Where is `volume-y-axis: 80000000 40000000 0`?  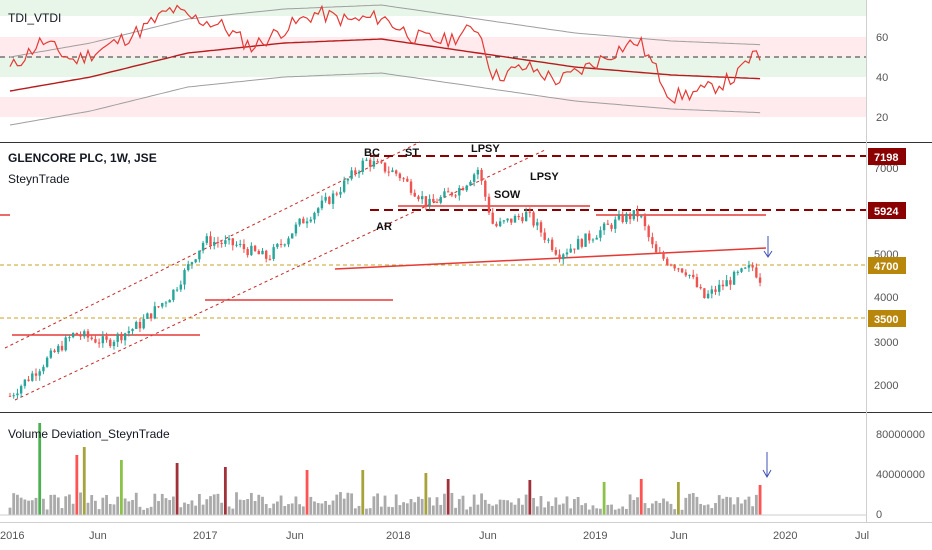 volume-y-axis: 80000000 40000000 0 is located at coordinates (900, 475).